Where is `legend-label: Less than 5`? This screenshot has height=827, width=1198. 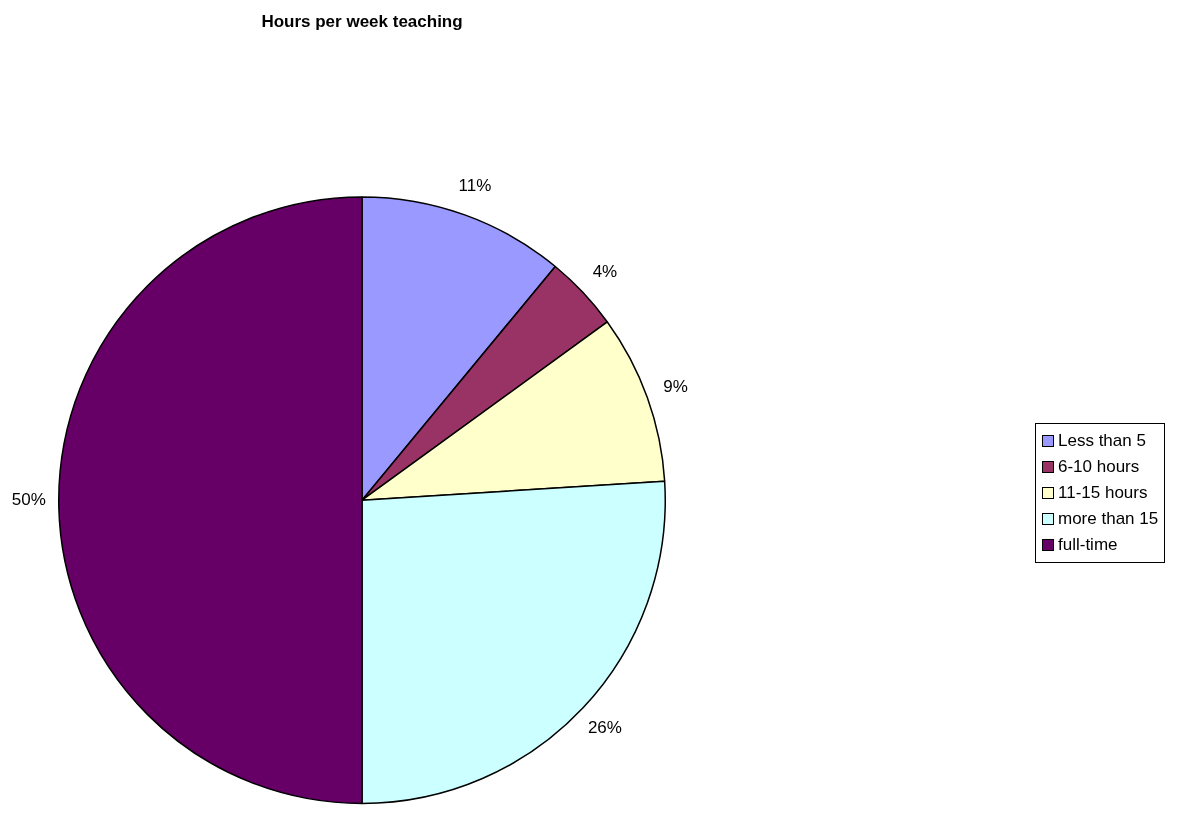
legend-label: Less than 5 is located at coordinates (1102, 441).